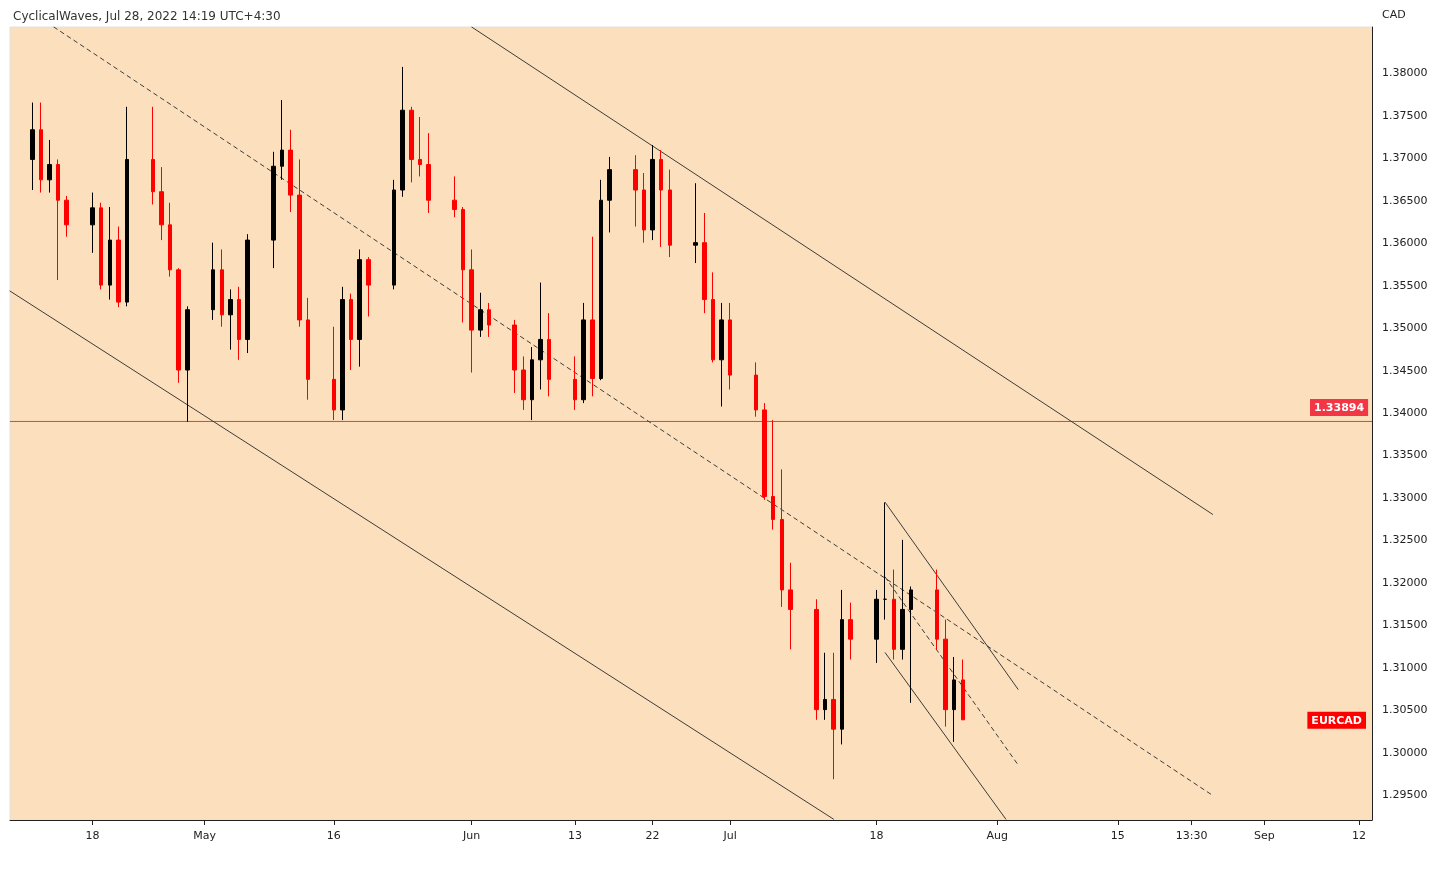 The height and width of the screenshot is (884, 1440). Describe the element at coordinates (1405, 710) in the screenshot. I see `y-tick-label: 1.30500` at that location.